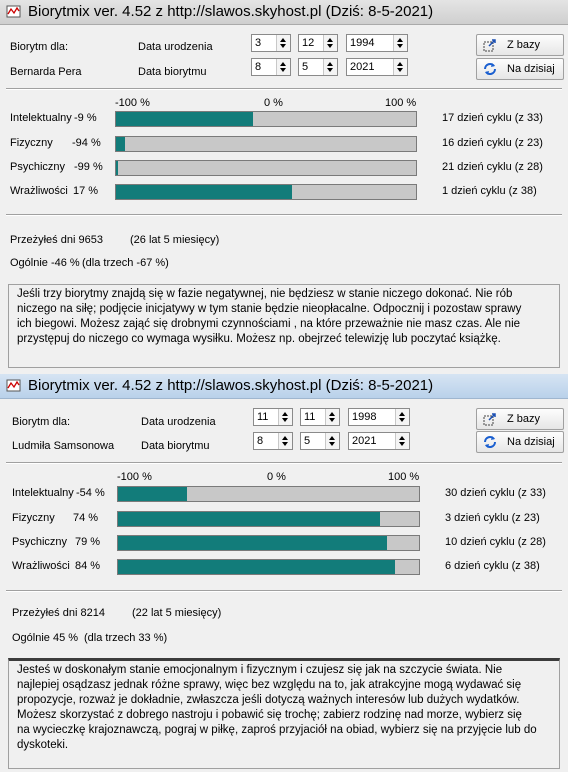 The height and width of the screenshot is (772, 568). What do you see at coordinates (271, 43) in the screenshot?
I see `birth-day-spinner: 3` at bounding box center [271, 43].